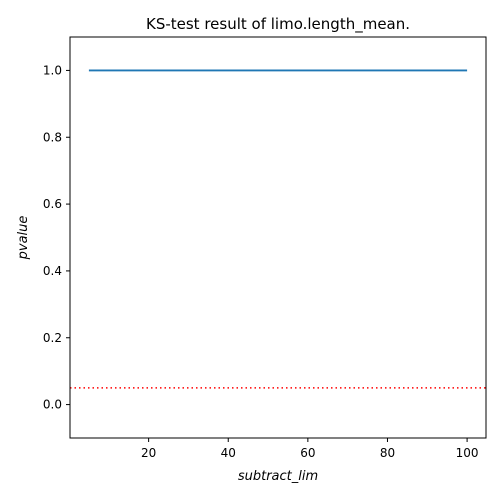 Image resolution: width=500 pixels, height=500 pixels. I want to click on y-tick-label: 0.8, so click(52, 137).